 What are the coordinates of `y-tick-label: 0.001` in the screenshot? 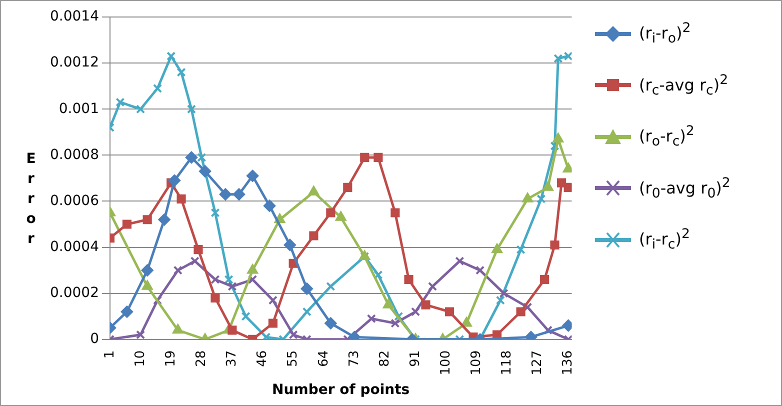 It's located at (78, 108).